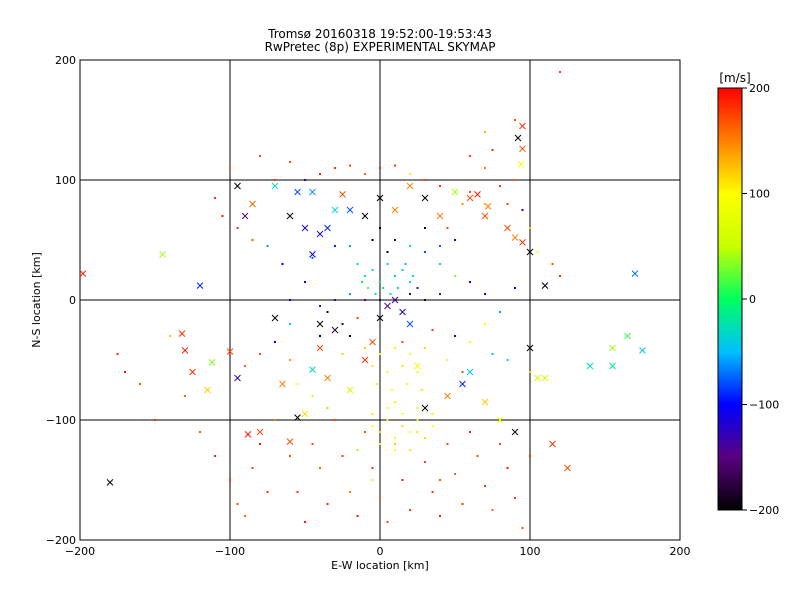  Describe the element at coordinates (61, 420) in the screenshot. I see `y-tick-label: −100` at that location.